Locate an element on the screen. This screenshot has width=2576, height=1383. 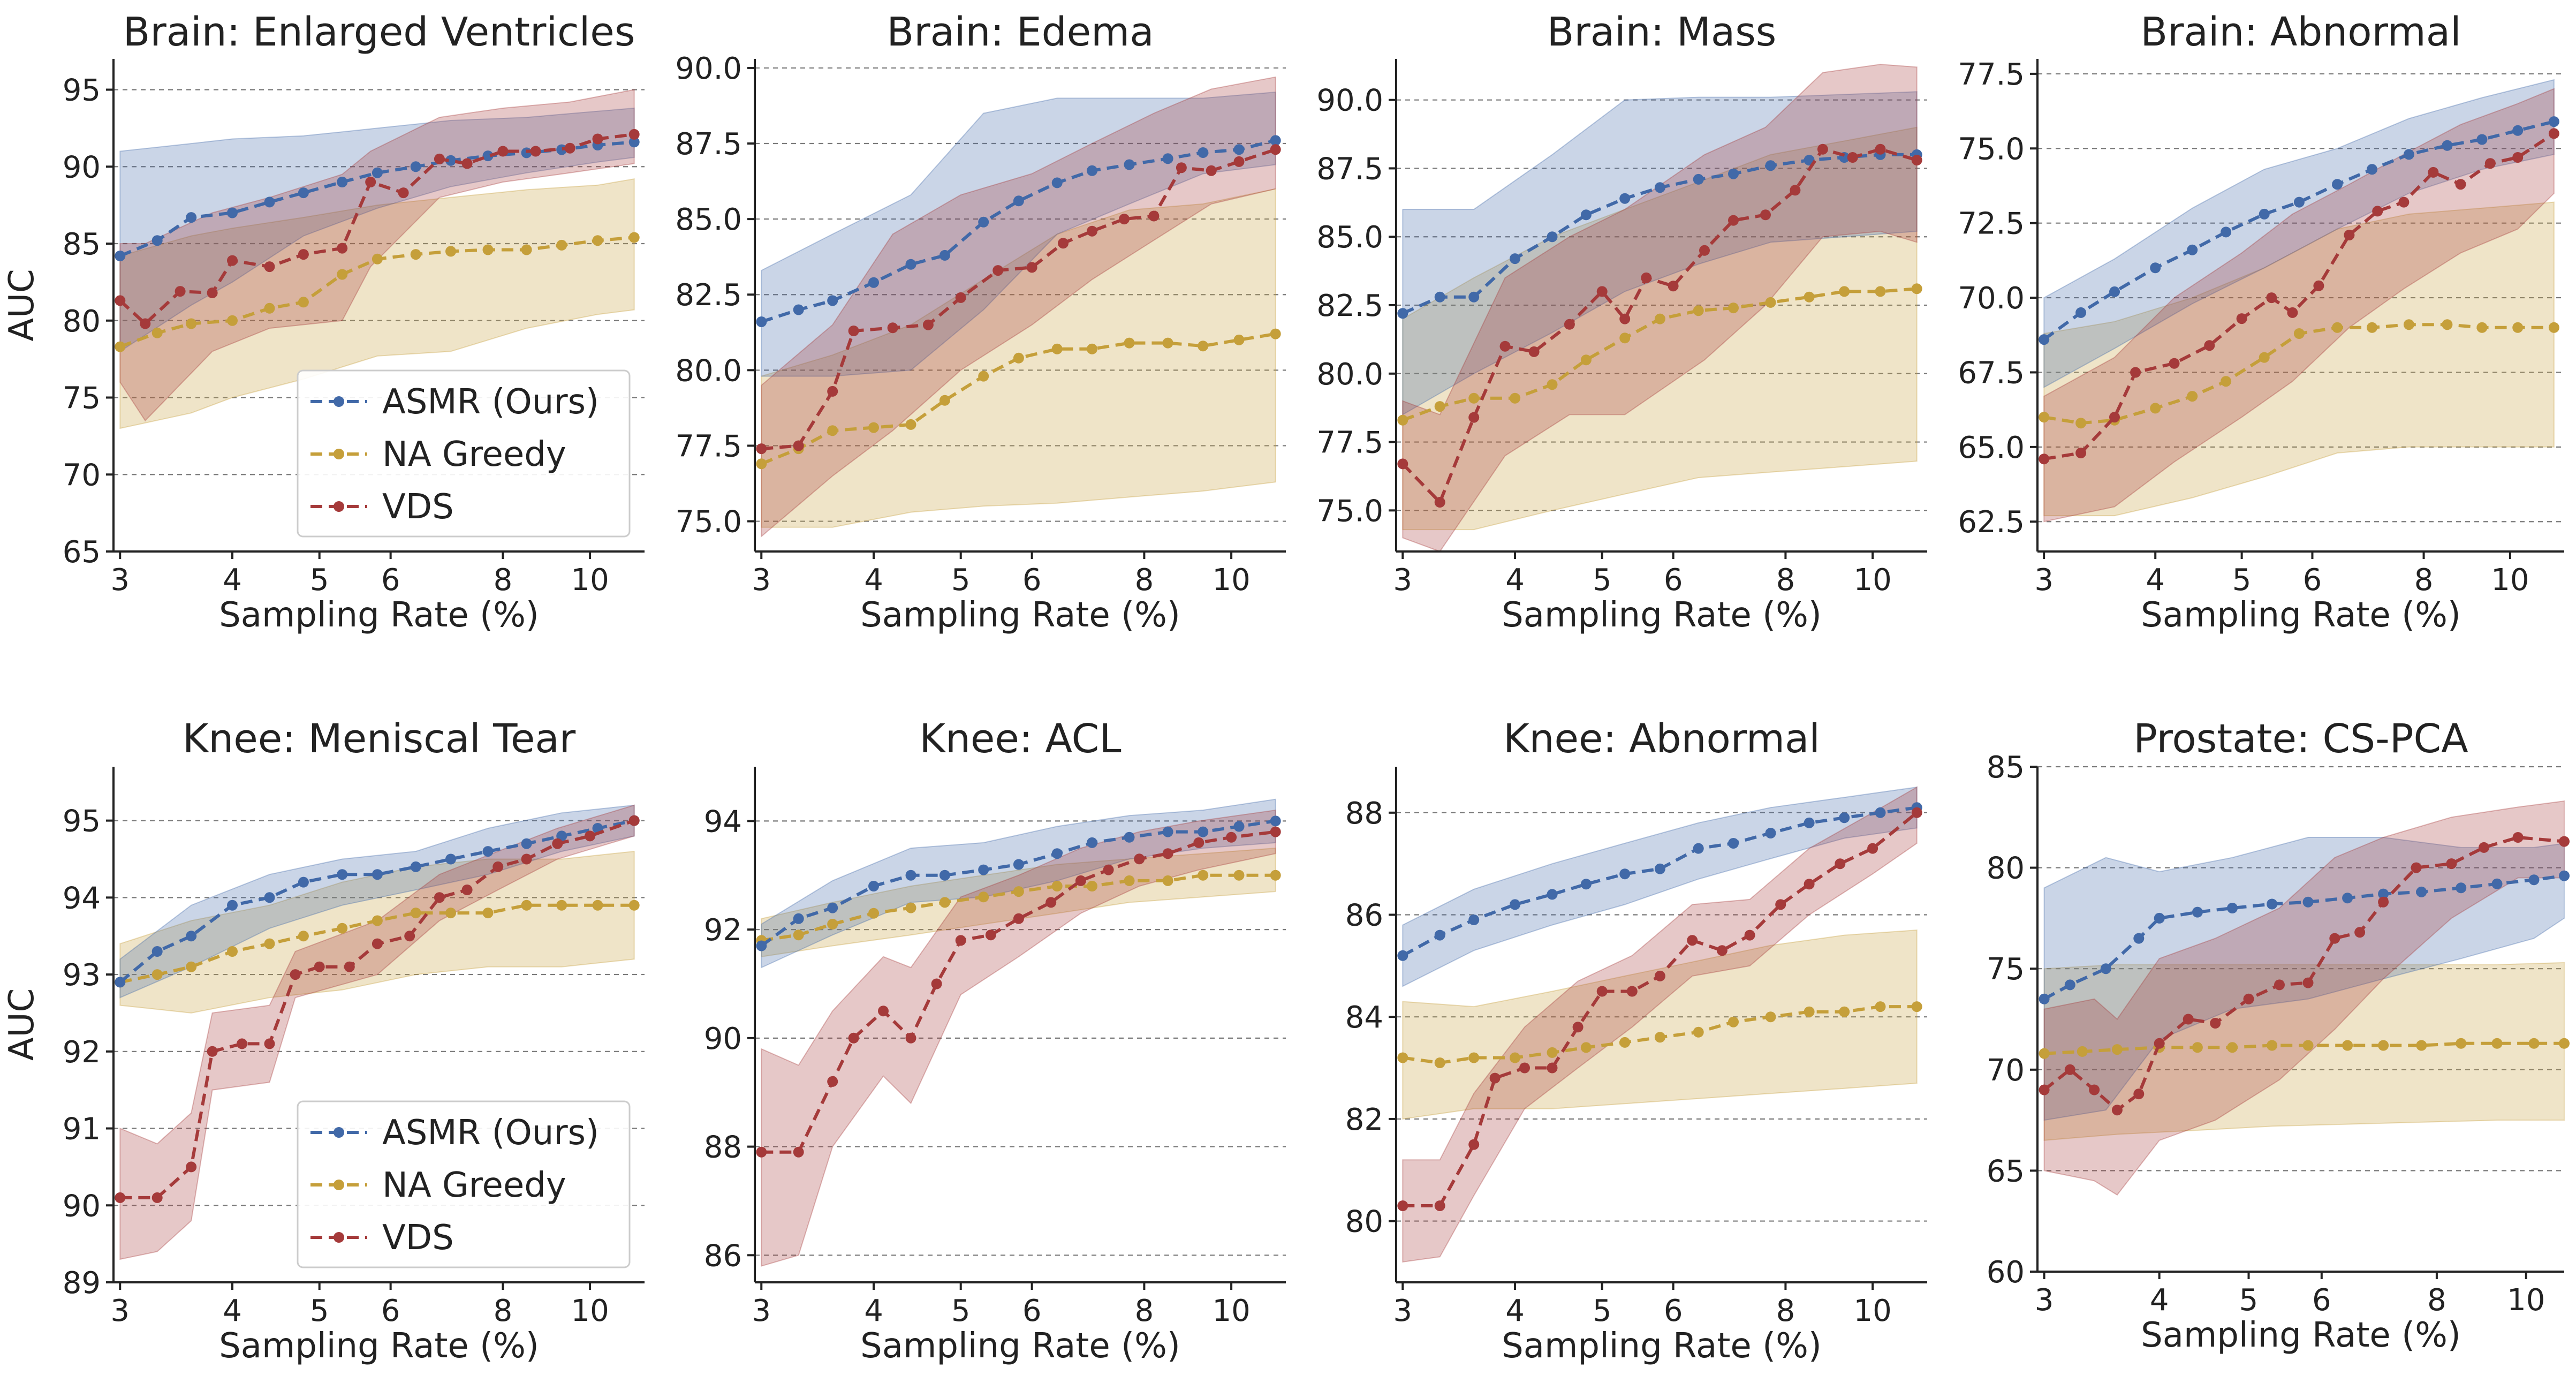
y-tick-label: 60 is located at coordinates (2006, 1272).